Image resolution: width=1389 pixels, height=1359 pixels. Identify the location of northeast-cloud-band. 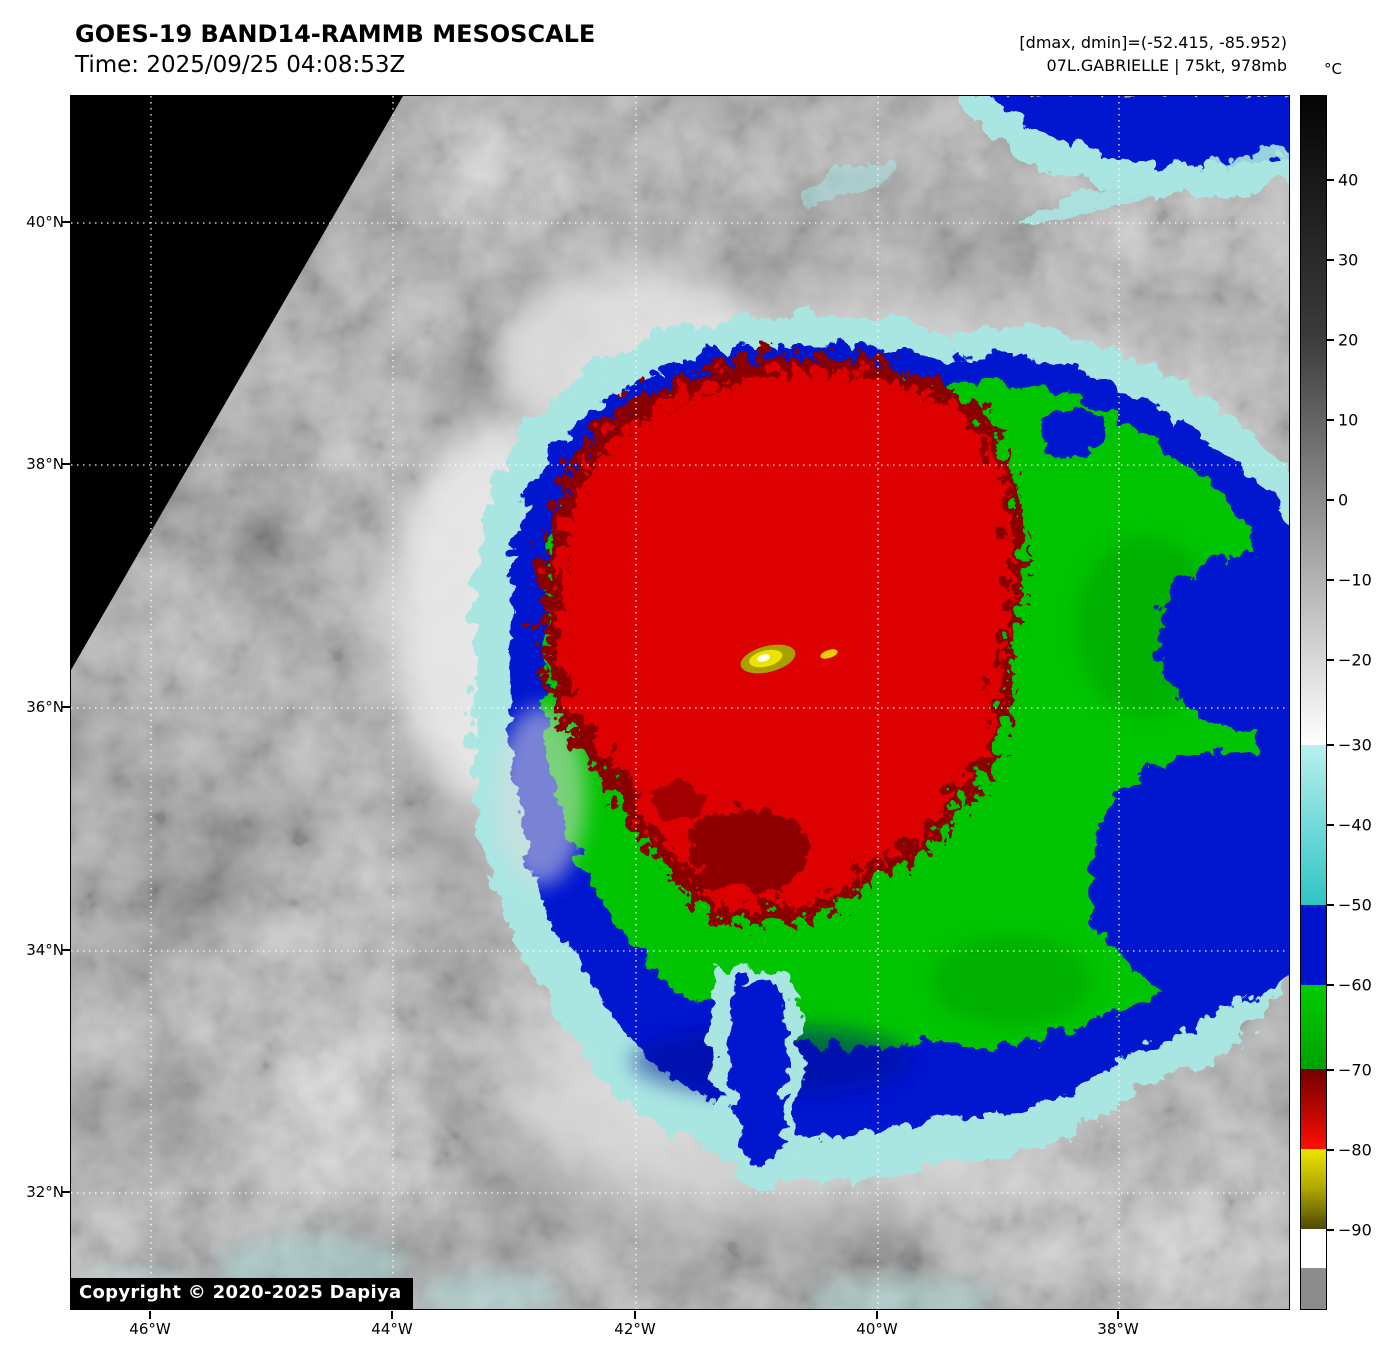
(1043, 158).